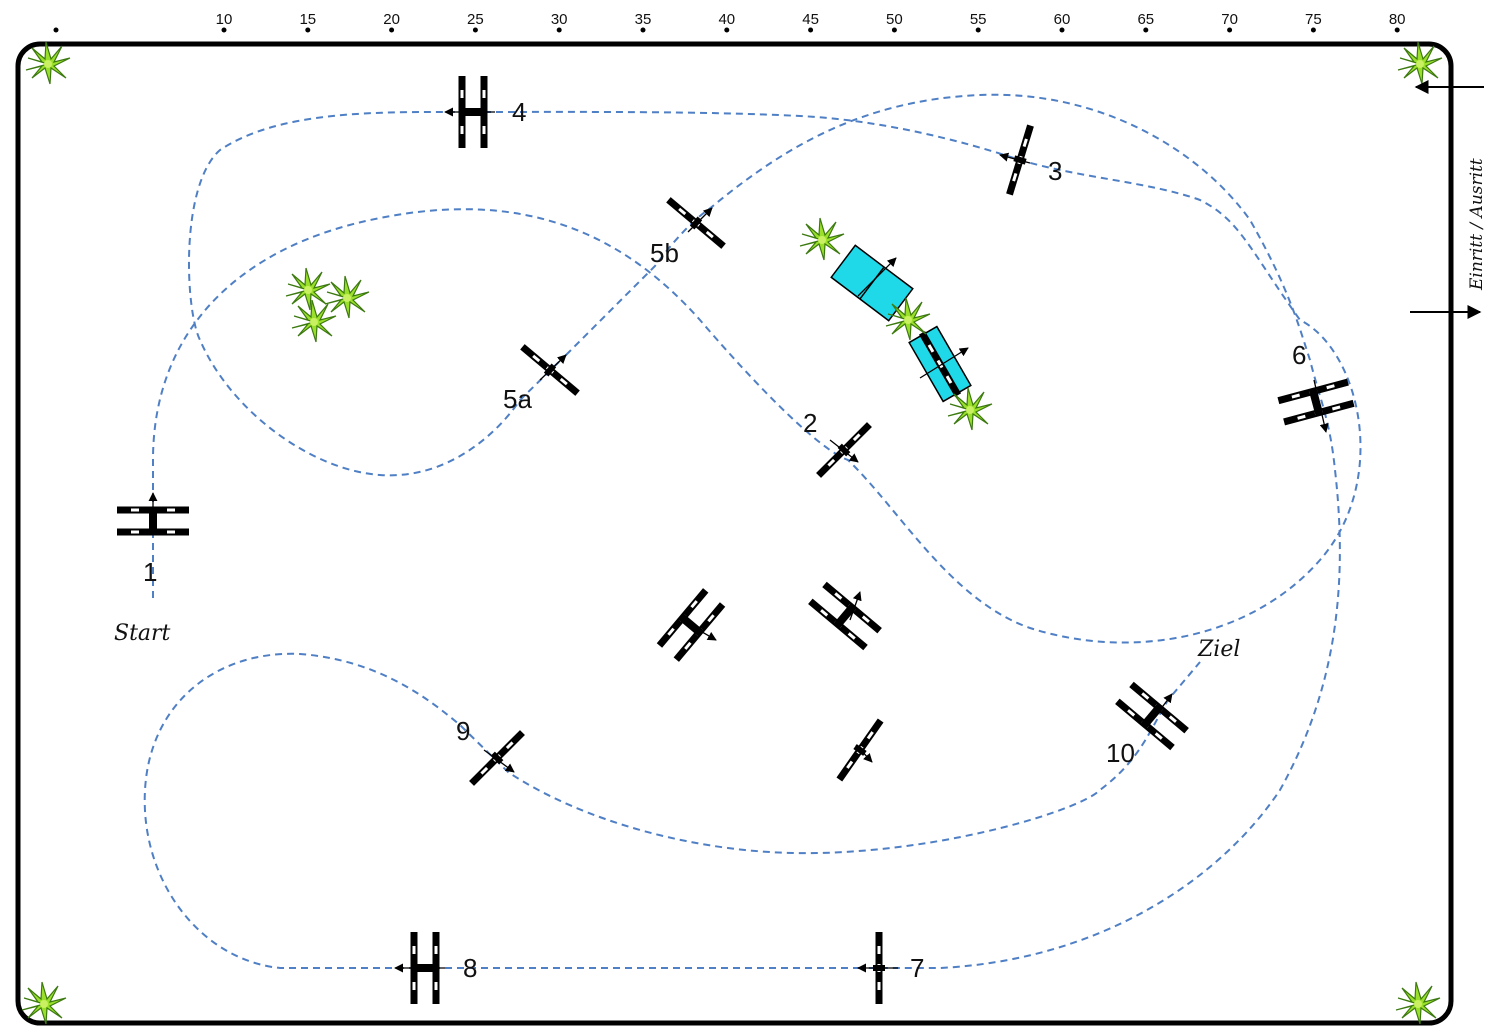 The image size is (1494, 1027). I want to click on obstacle-label: 7, so click(917, 968).